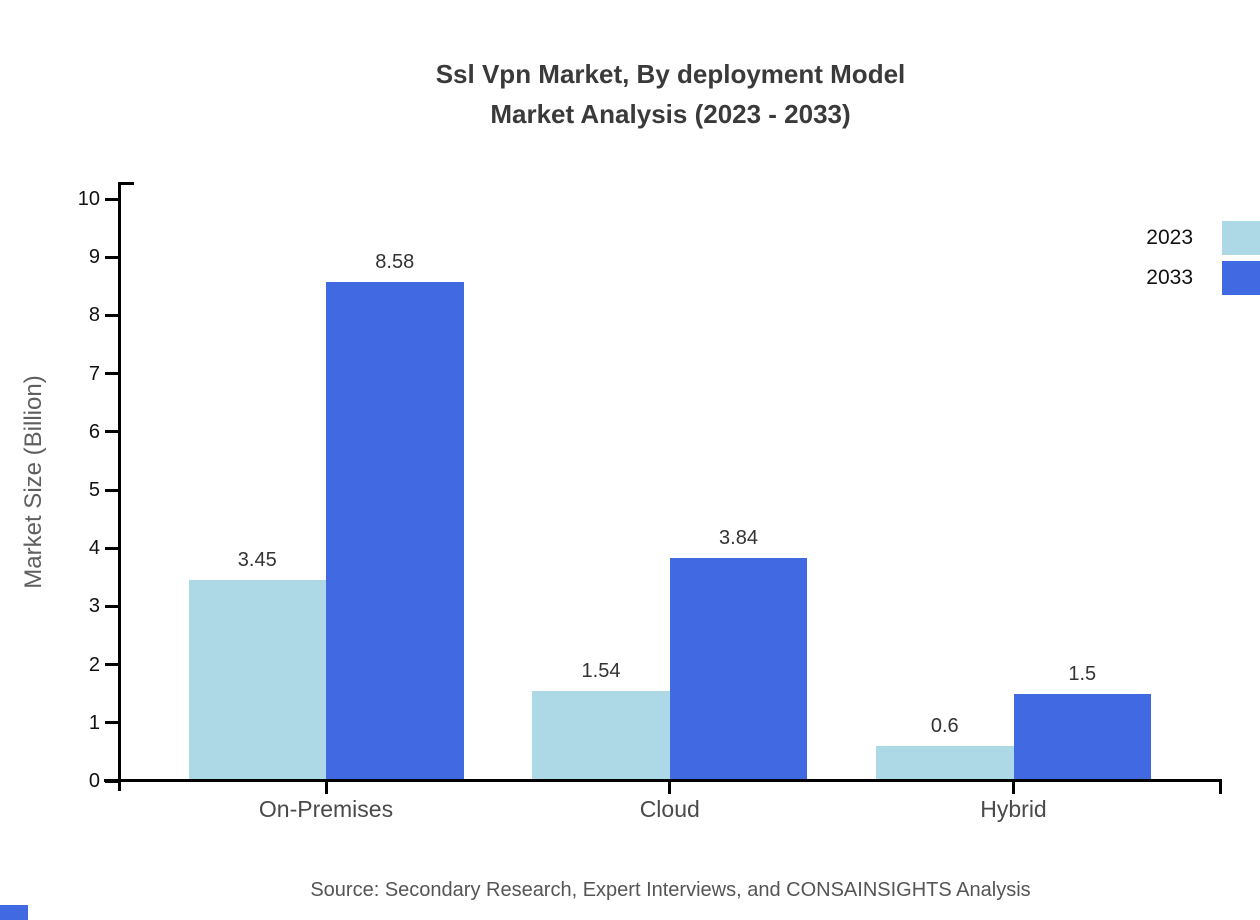  I want to click on y-tick-label: 6, so click(94, 431).